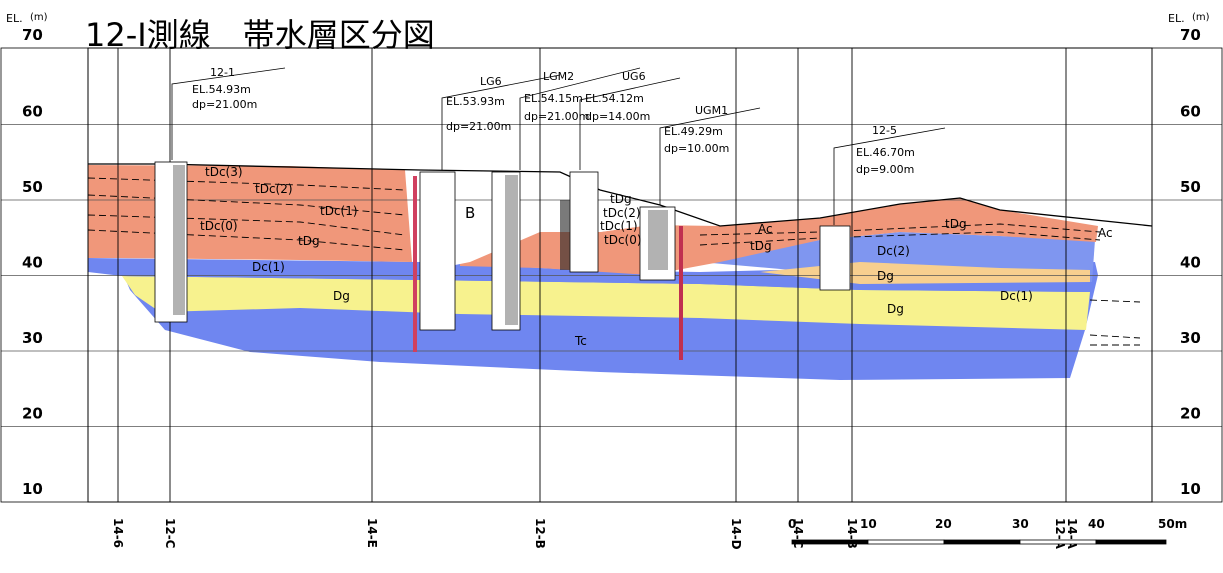  What do you see at coordinates (558, 76) in the screenshot?
I see `borehole-name: LGM2` at bounding box center [558, 76].